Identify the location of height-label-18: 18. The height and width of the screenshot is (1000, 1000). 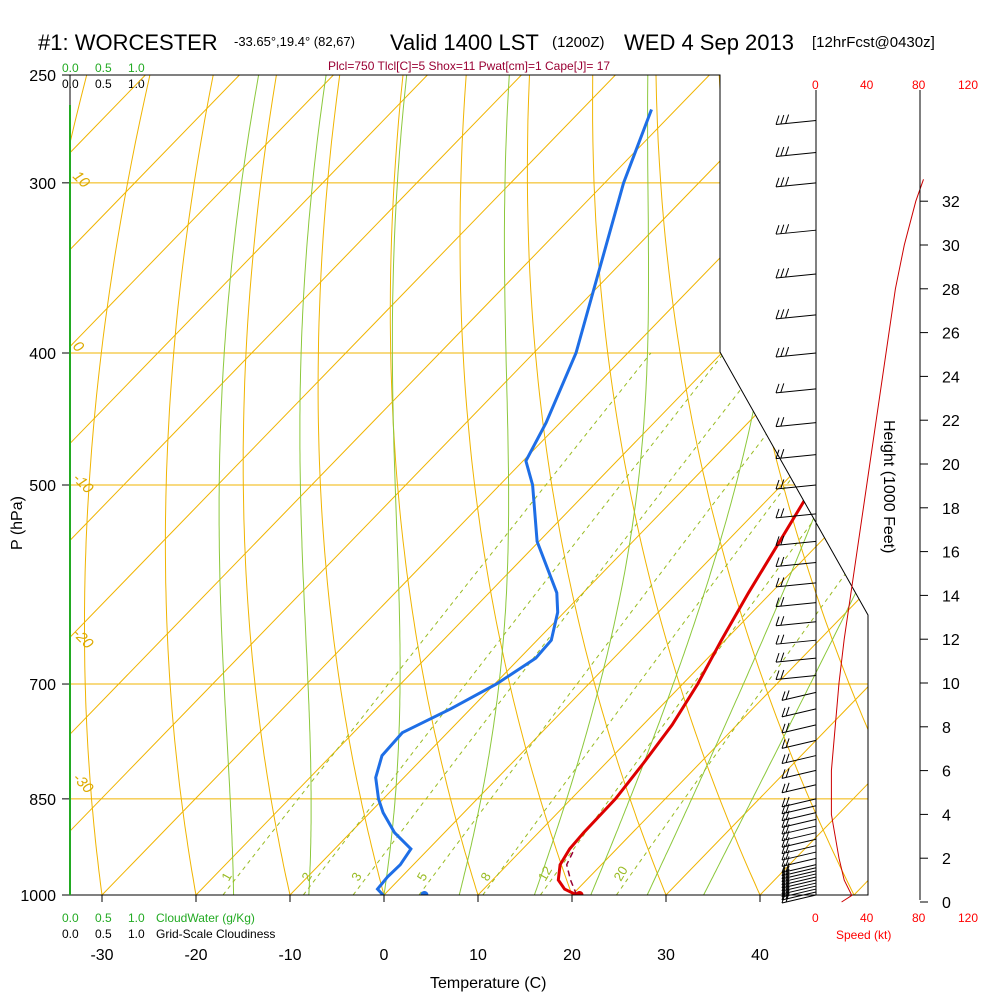
(951, 509).